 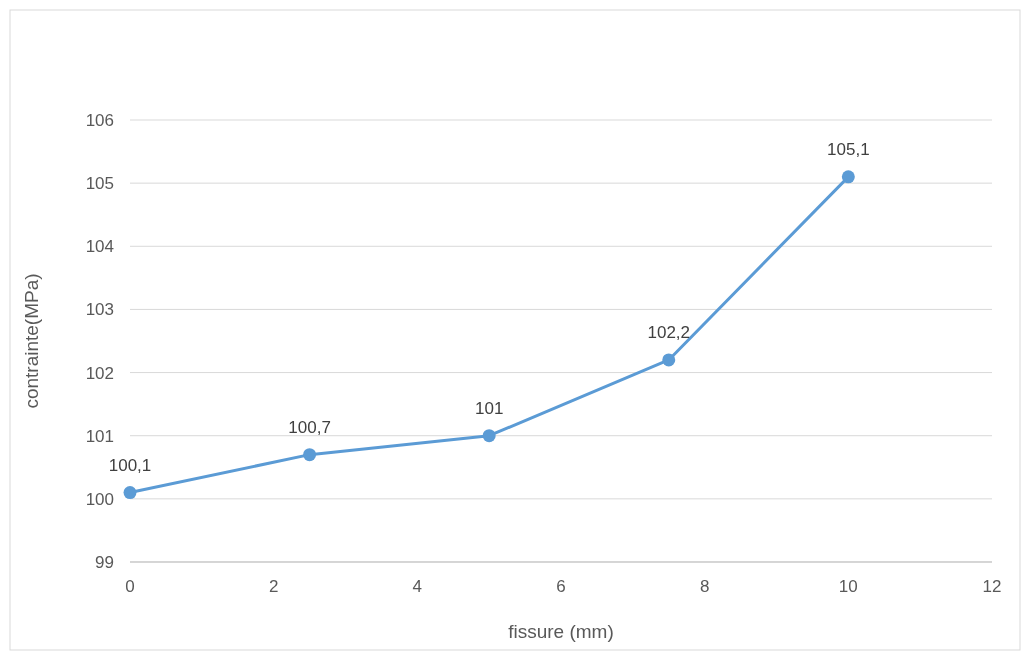 I want to click on data-label: 101, so click(x=489, y=408).